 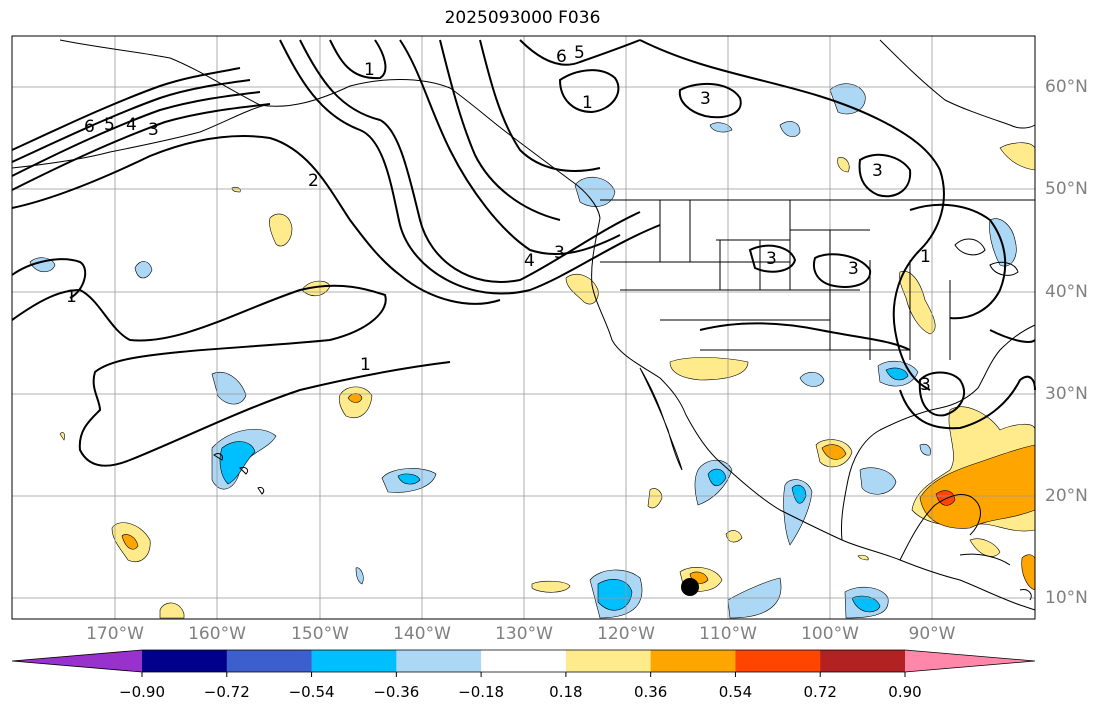 I want to click on colorbar-extension-low, so click(x=77, y=661).